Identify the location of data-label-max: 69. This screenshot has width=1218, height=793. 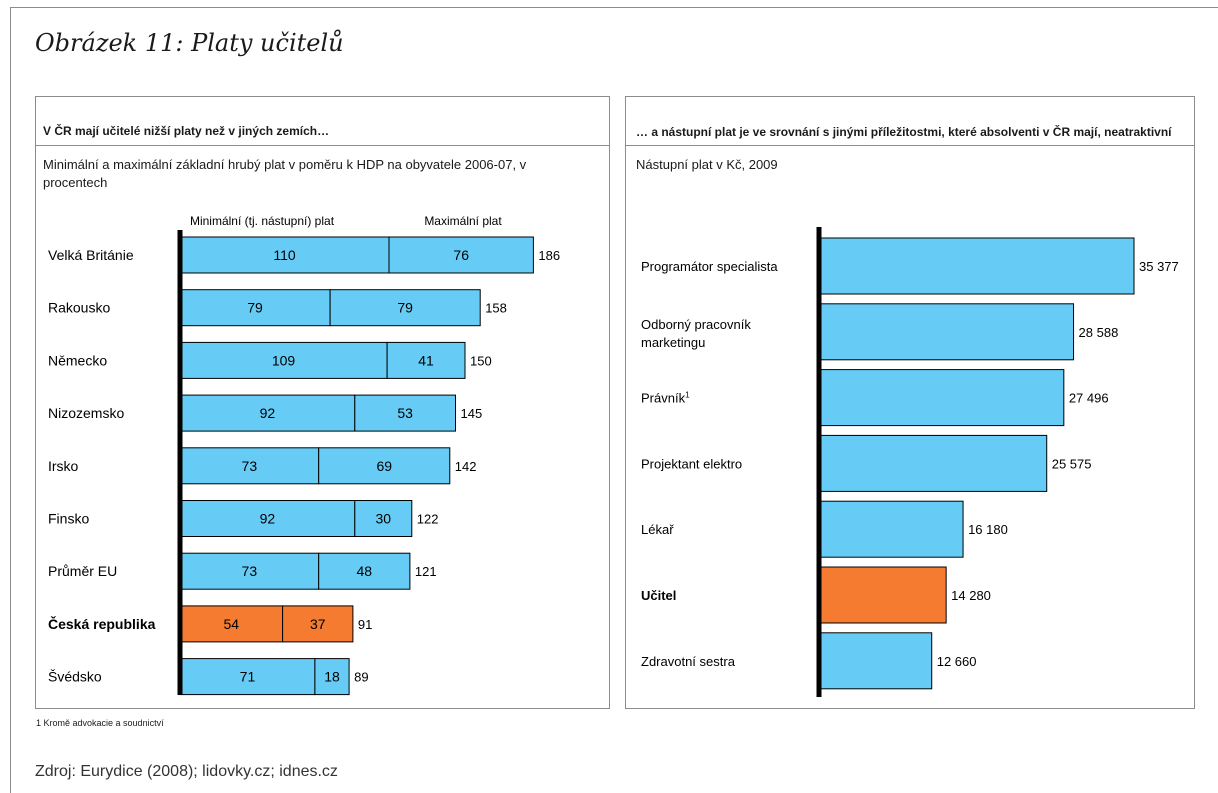
(384, 466).